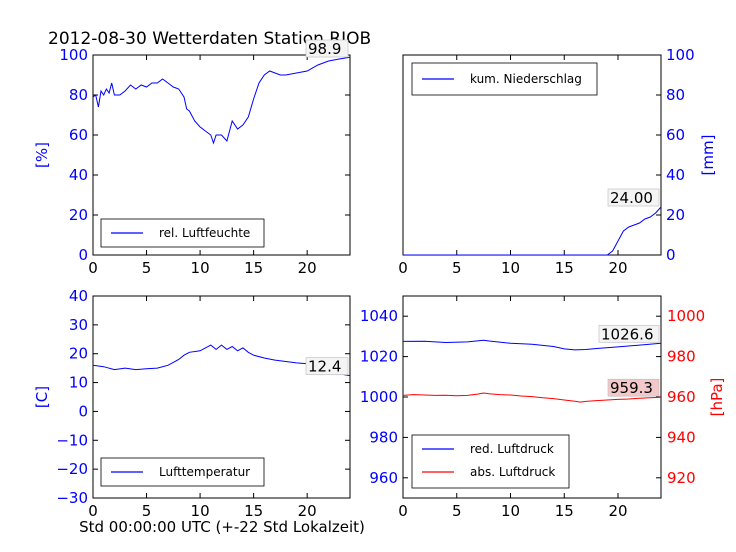 The height and width of the screenshot is (552, 736). What do you see at coordinates (708, 155) in the screenshot?
I see `y-axis-label: [mm]` at bounding box center [708, 155].